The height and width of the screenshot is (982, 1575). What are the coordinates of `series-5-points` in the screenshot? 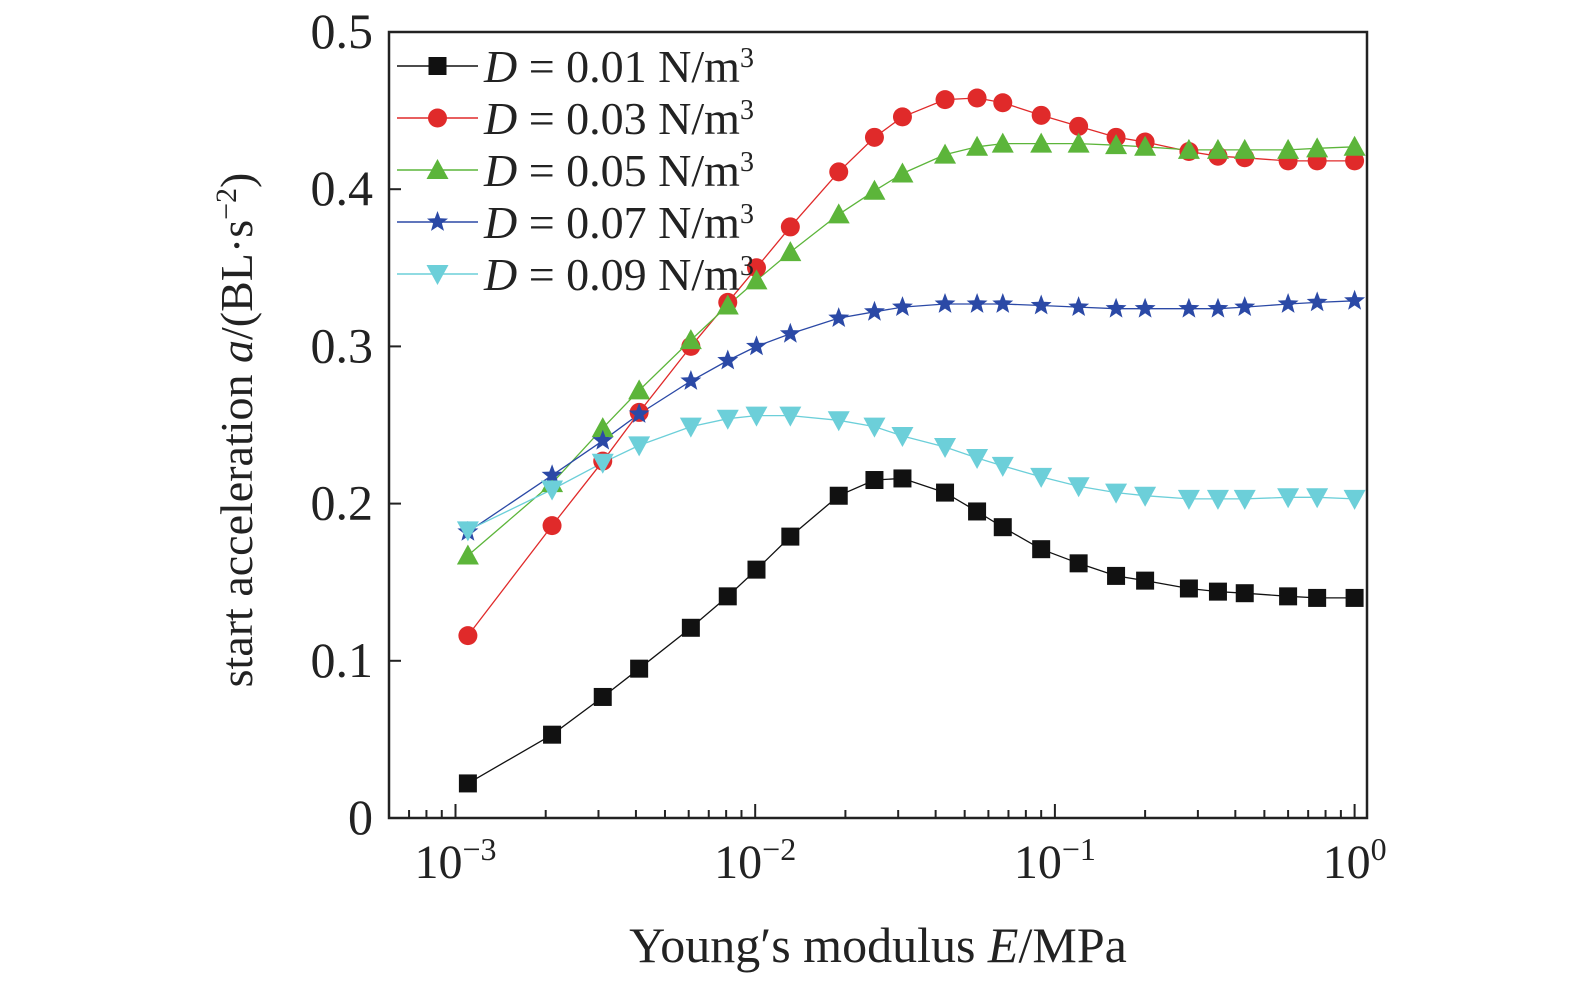 It's located at (911, 474).